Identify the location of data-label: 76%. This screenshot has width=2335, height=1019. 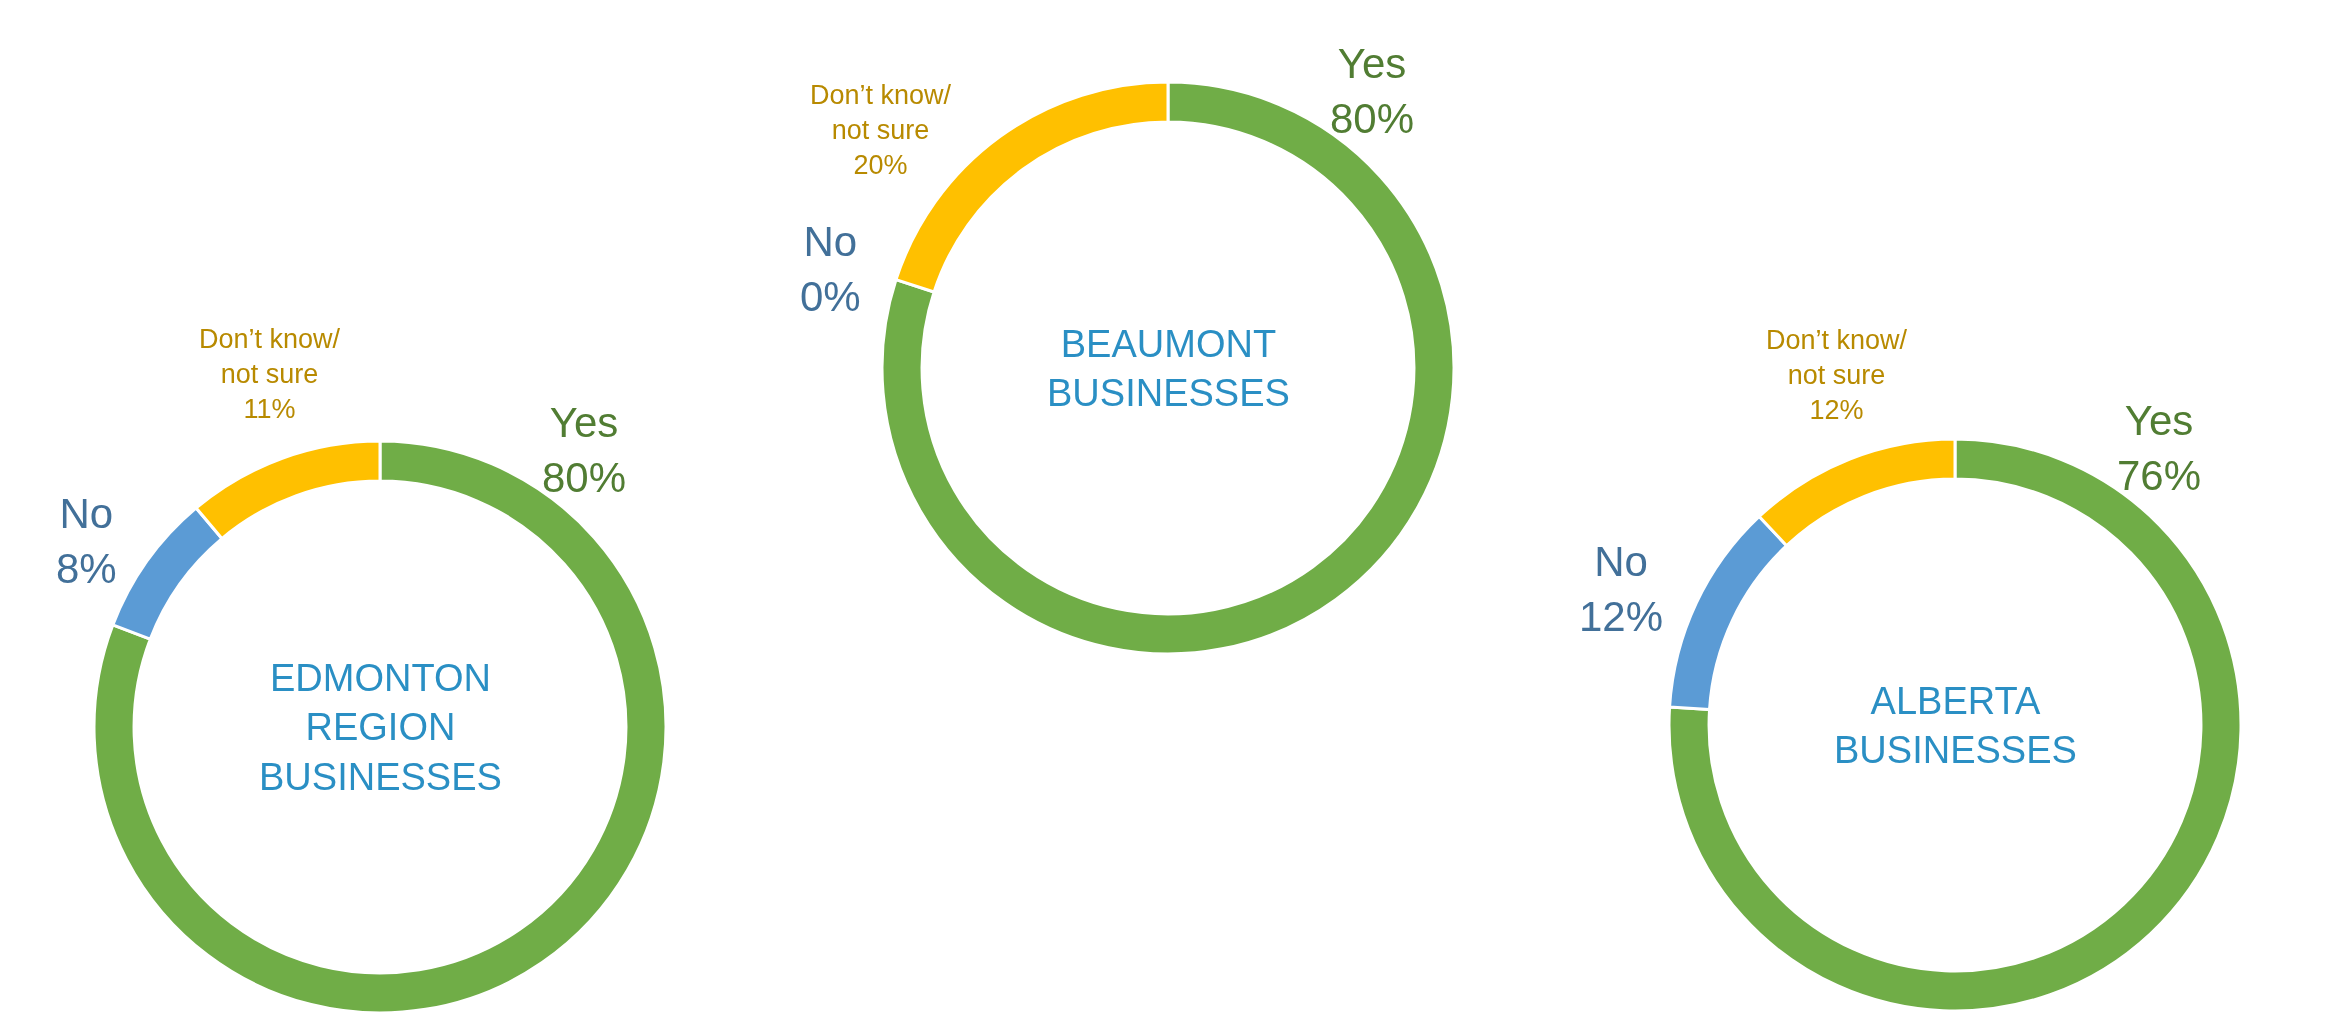
(2159, 475).